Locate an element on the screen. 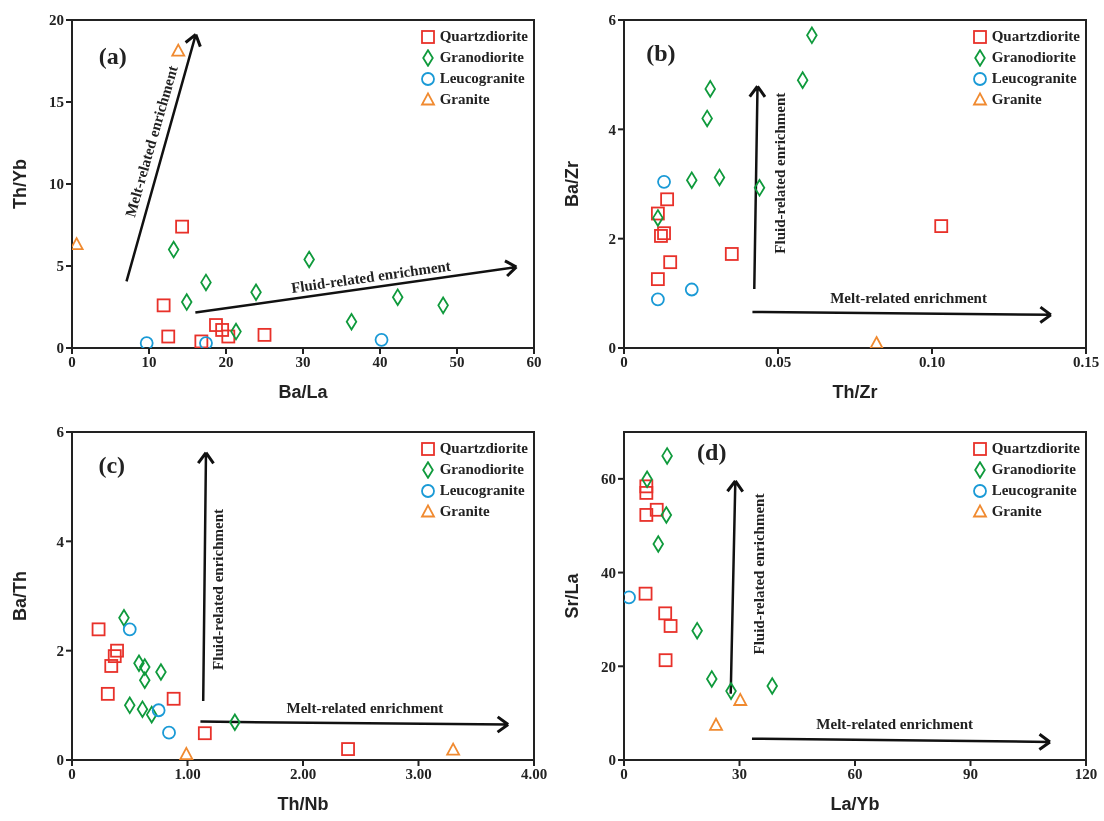 This screenshot has width=1104, height=821. x-tick-label: 40 is located at coordinates (380, 361).